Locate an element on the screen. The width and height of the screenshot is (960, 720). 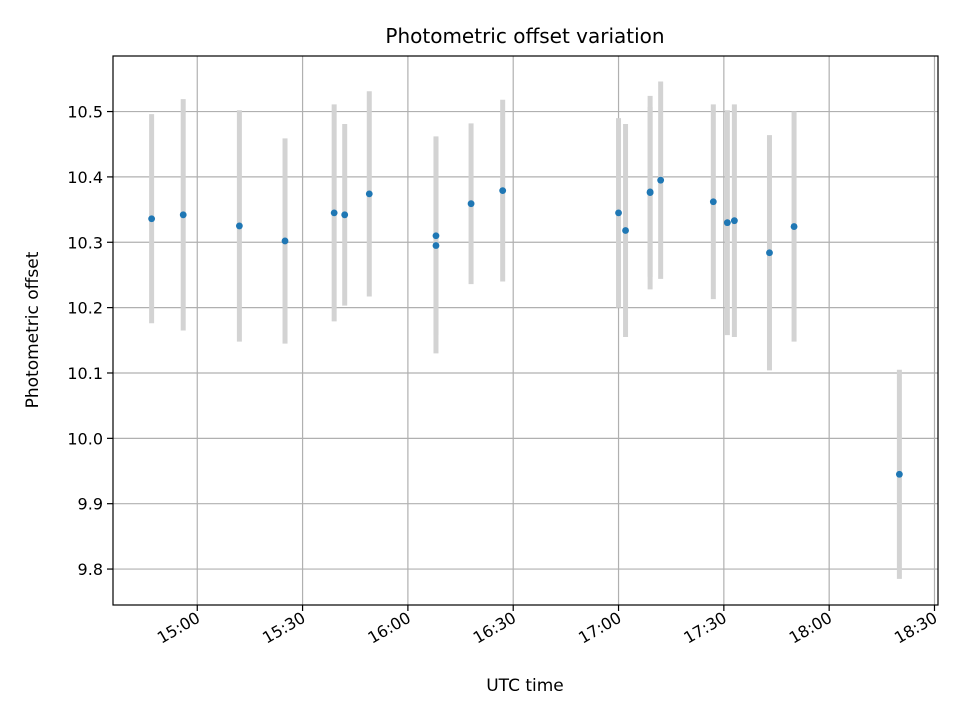
y-tick-label: 10.2 is located at coordinates (85, 308).